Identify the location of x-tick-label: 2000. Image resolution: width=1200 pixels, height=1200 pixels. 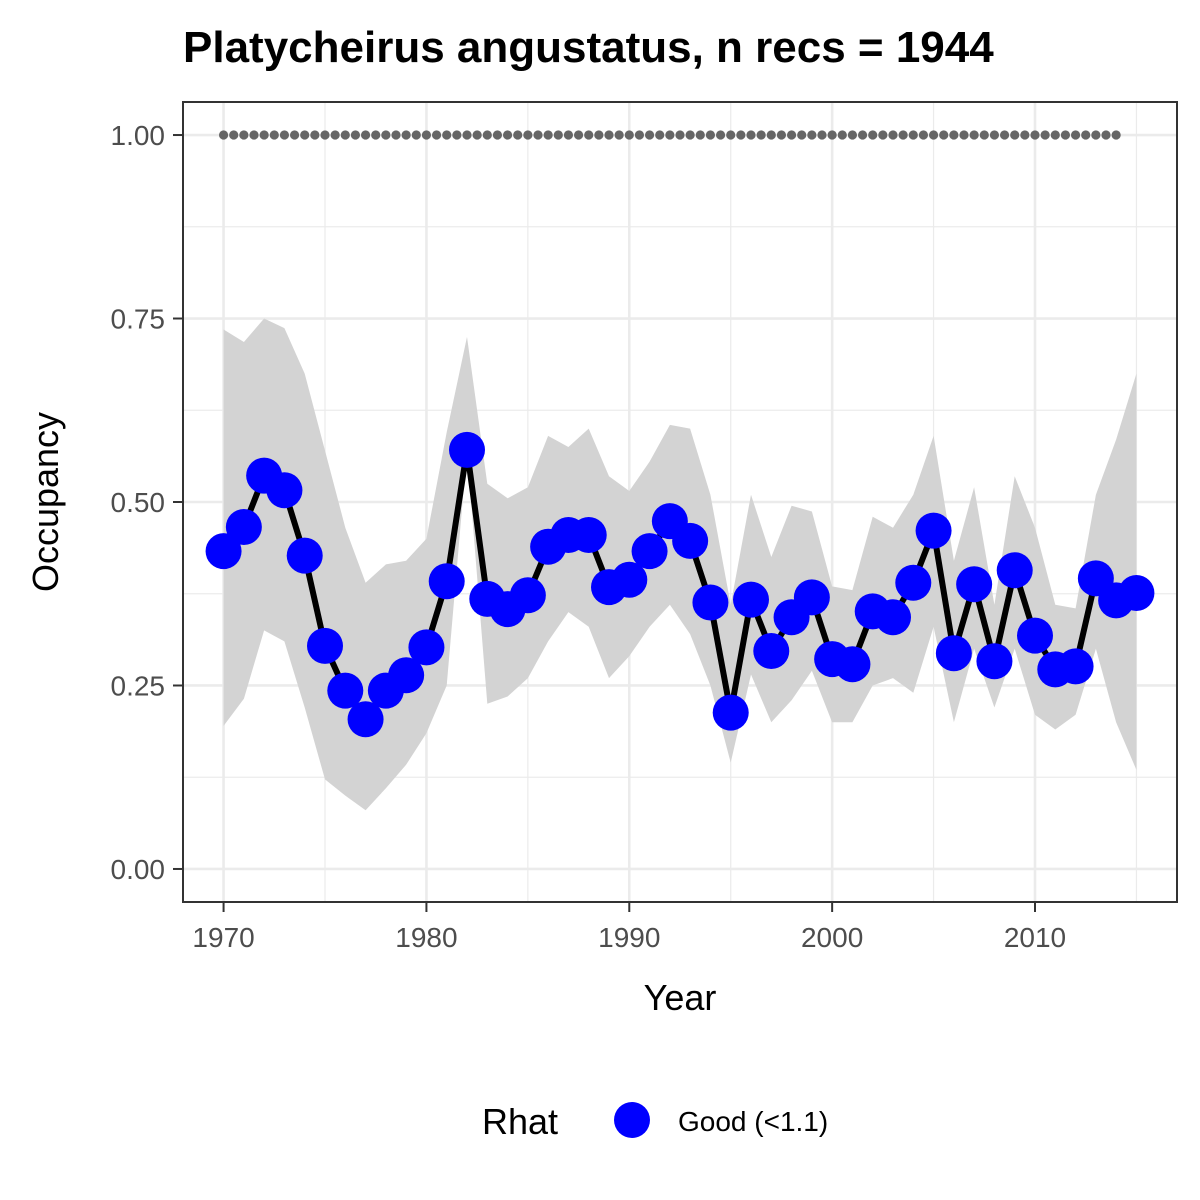
(832, 937).